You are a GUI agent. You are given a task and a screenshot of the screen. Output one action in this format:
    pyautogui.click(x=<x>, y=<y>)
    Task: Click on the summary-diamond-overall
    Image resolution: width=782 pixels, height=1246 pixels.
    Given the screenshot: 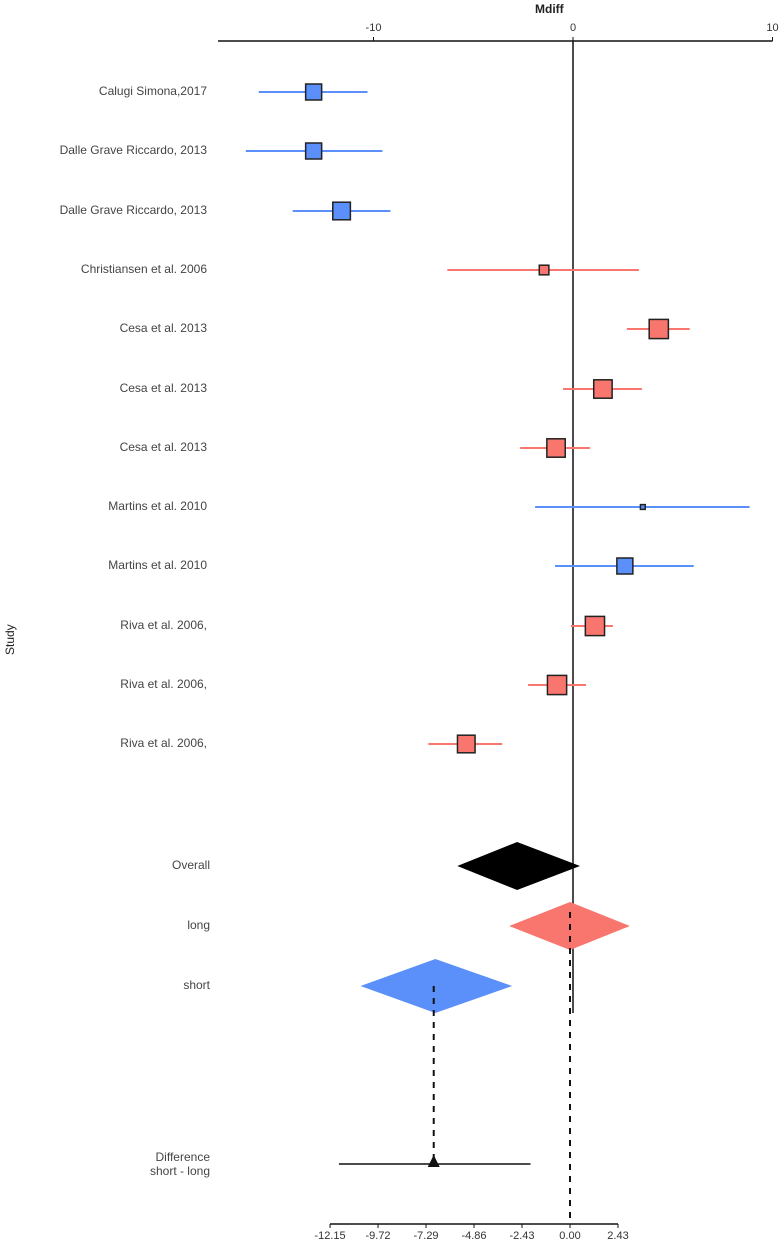 What is the action you would take?
    pyautogui.click(x=518, y=866)
    